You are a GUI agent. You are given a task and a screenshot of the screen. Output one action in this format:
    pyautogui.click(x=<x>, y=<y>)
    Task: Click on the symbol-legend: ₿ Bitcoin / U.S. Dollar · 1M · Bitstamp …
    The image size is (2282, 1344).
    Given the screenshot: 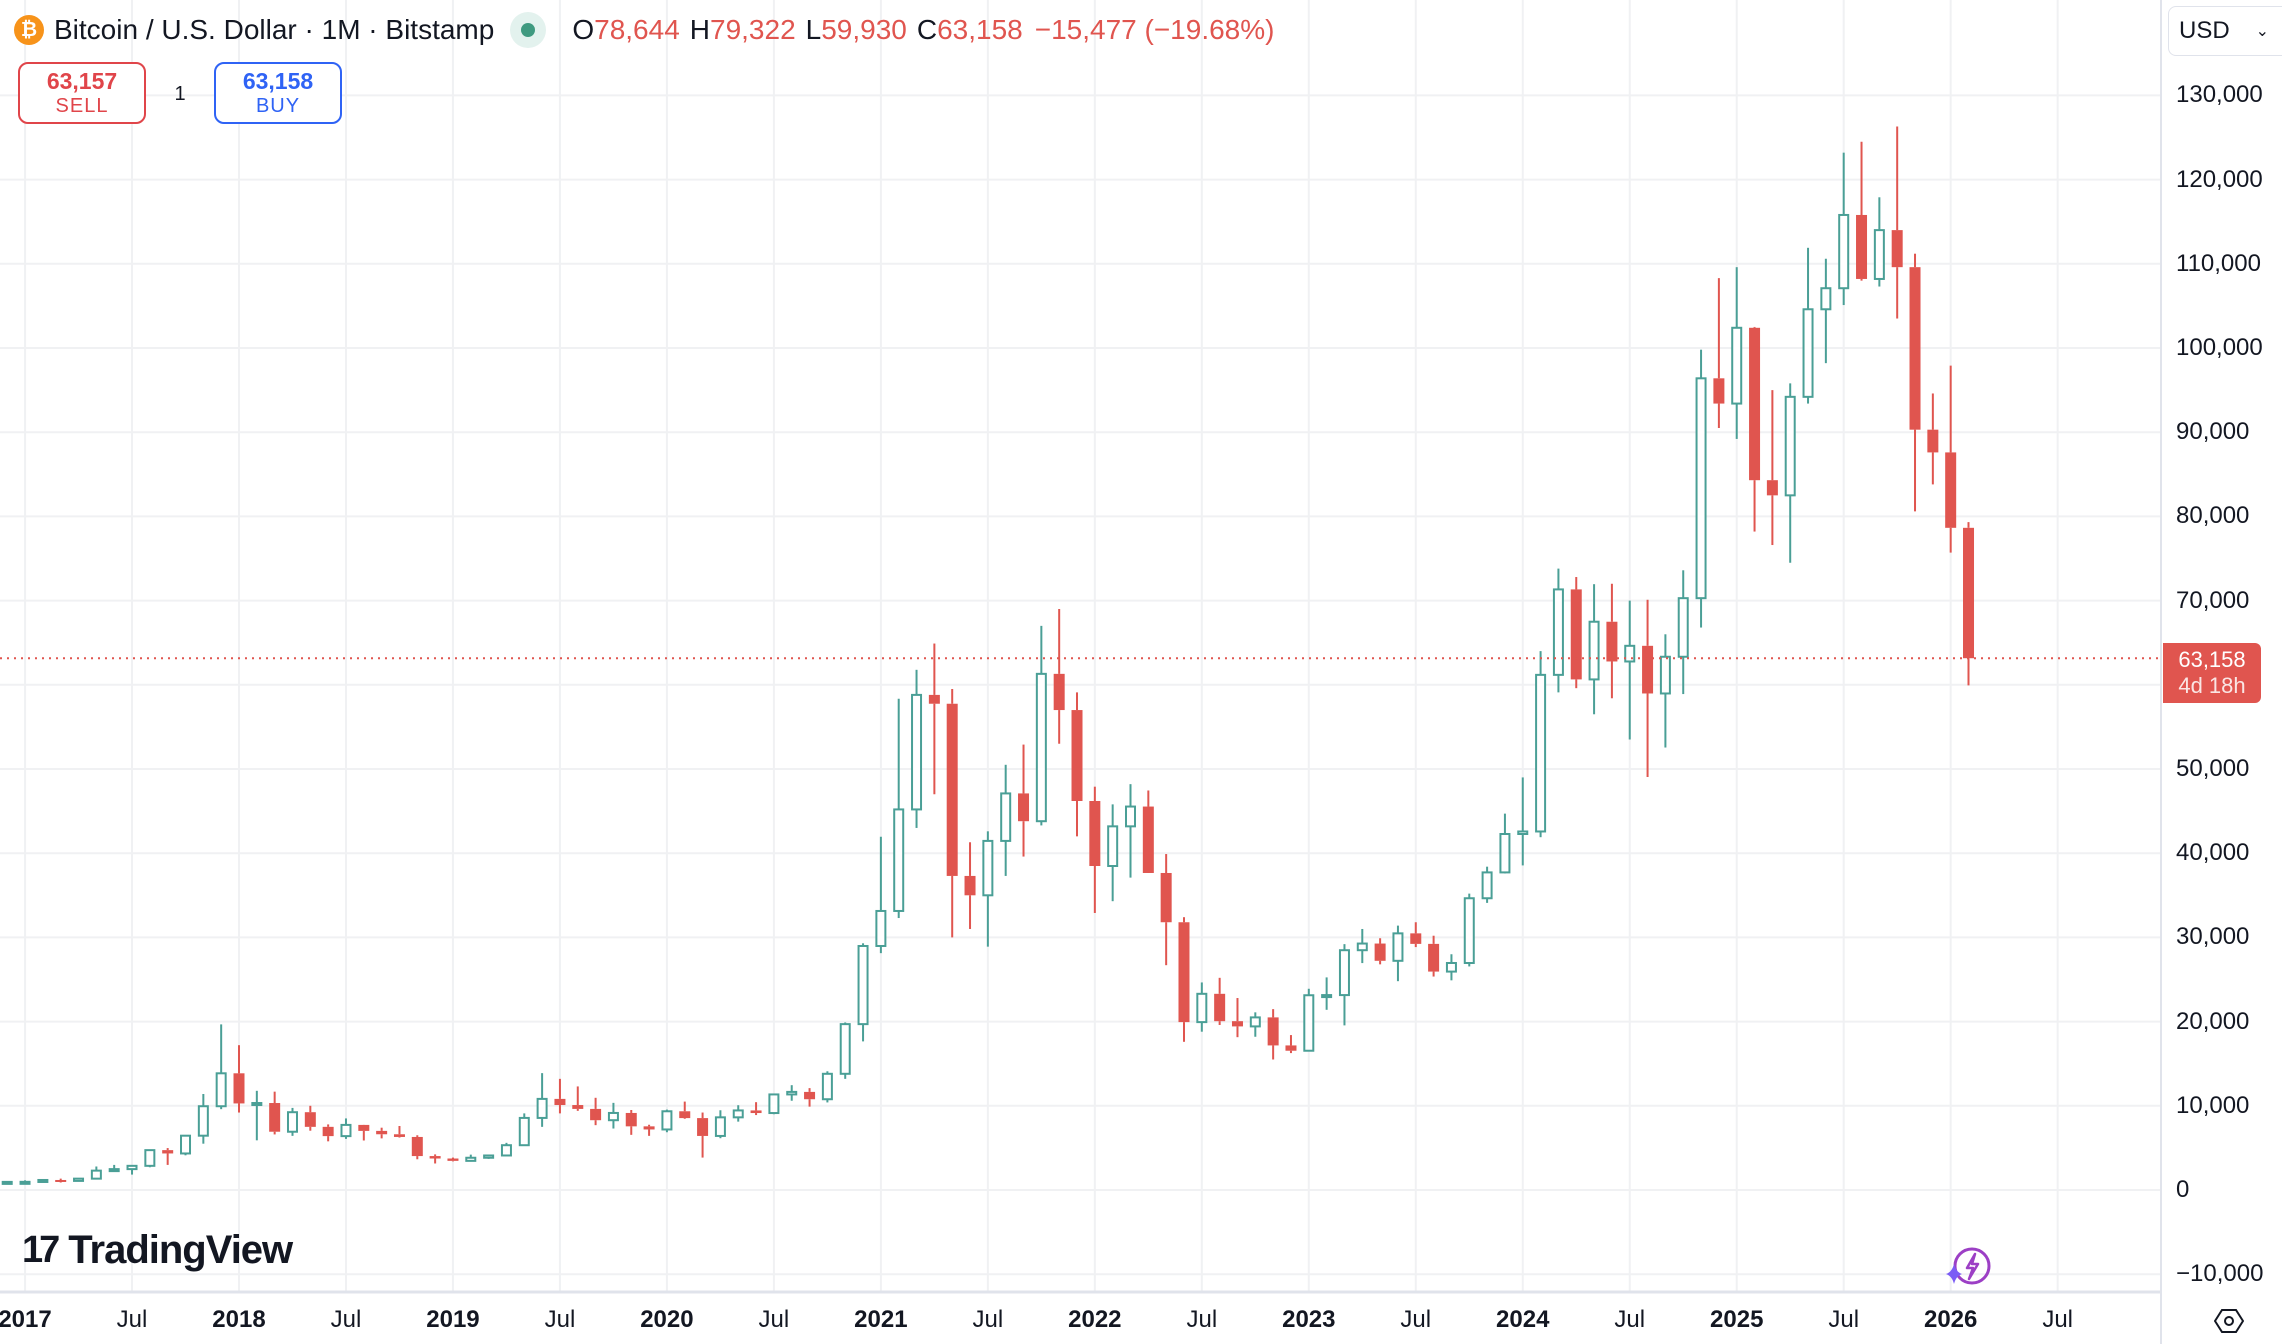 What is the action you would take?
    pyautogui.click(x=644, y=30)
    